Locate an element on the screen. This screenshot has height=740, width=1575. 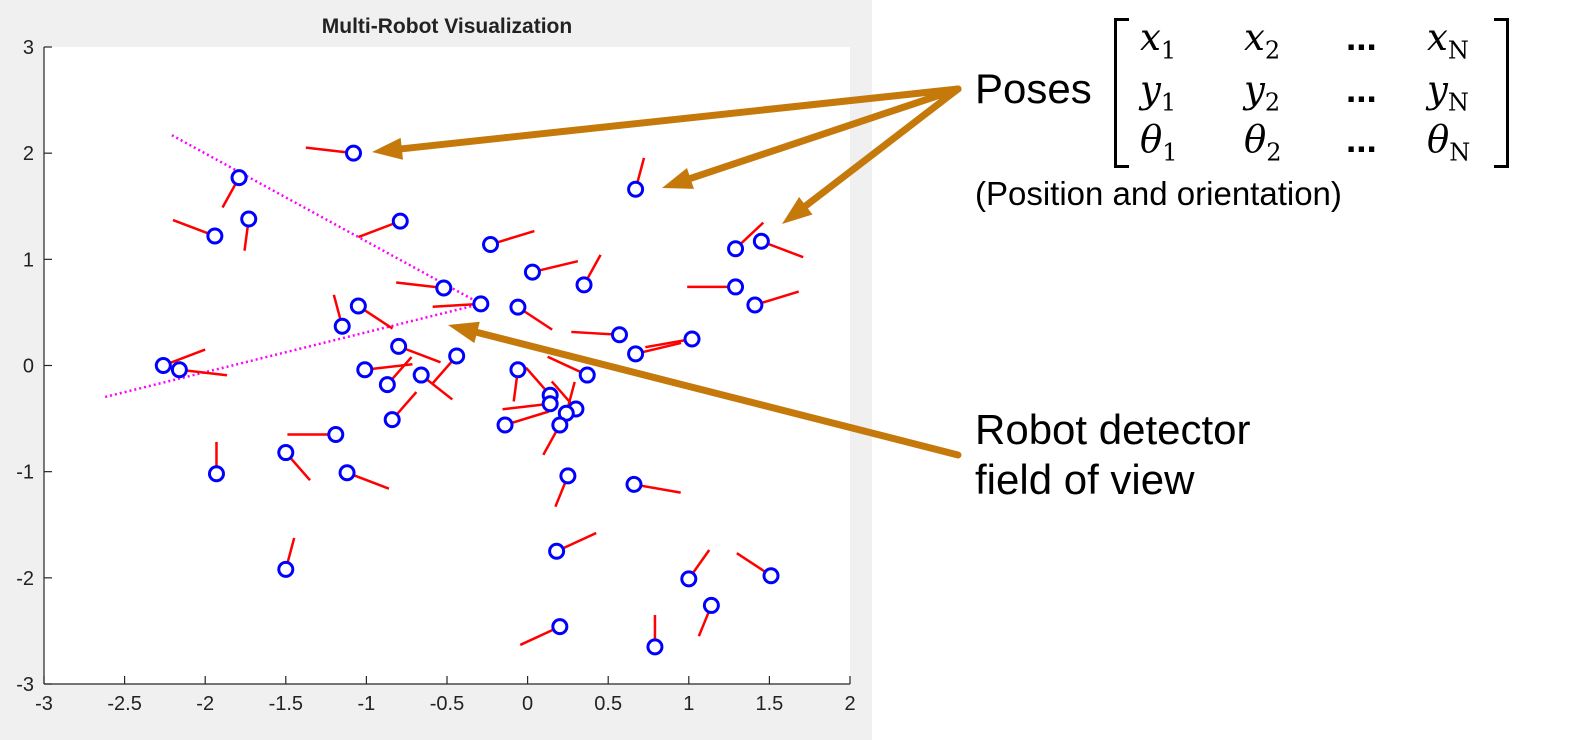
matrix-entry: y1 is located at coordinates (1158, 96).